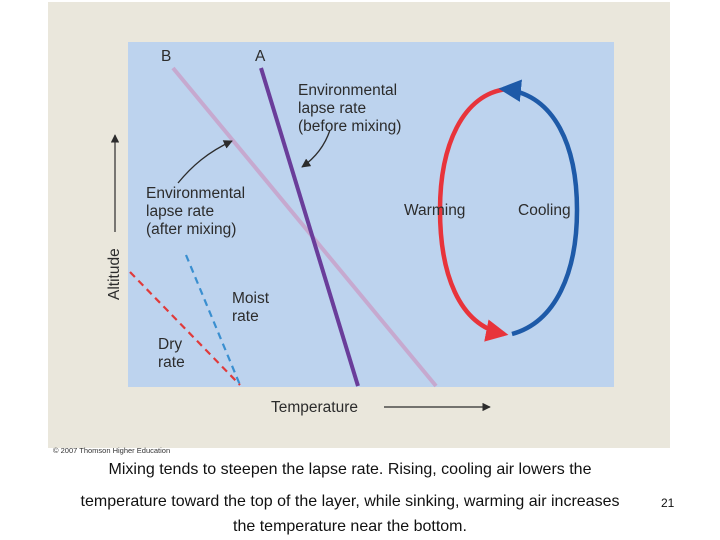  I want to click on cooling-label: Cooling, so click(544, 210).